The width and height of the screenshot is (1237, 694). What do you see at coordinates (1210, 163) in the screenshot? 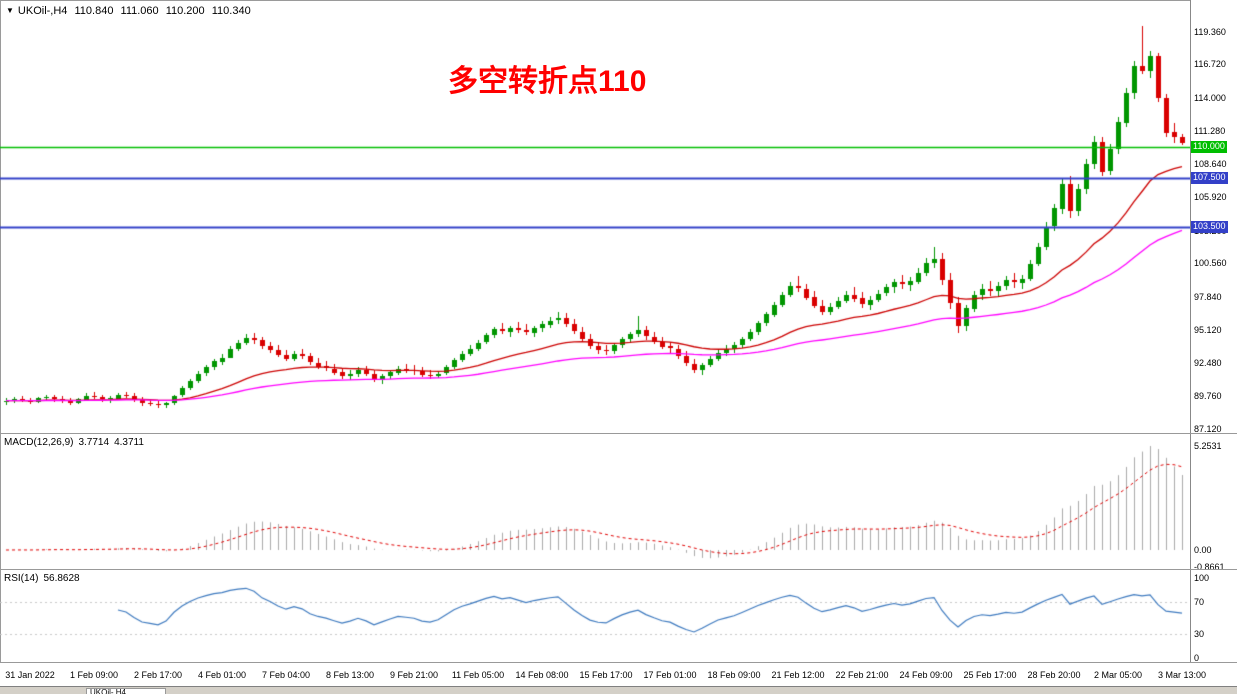
I see `price-tick: 108.640` at bounding box center [1210, 163].